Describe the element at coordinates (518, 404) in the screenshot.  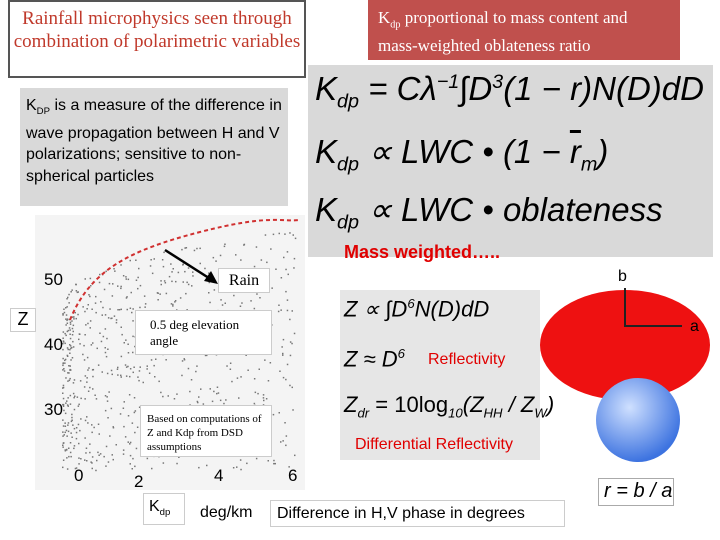
I see `text: / Z` at that location.